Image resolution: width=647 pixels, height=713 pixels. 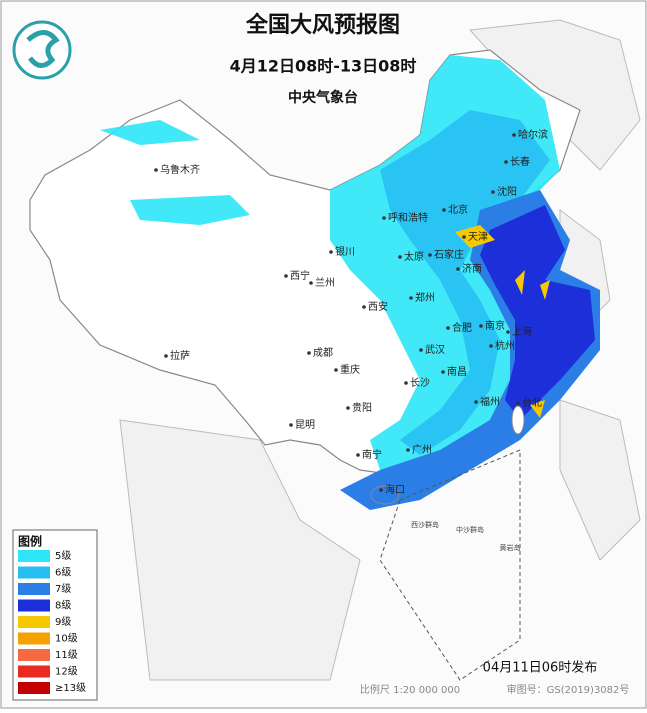 I want to click on city-label: 郑州, so click(x=425, y=297).